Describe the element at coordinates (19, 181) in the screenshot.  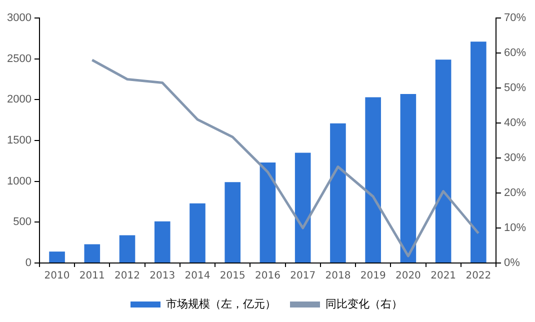
I see `y-tick-label: 1000` at that location.